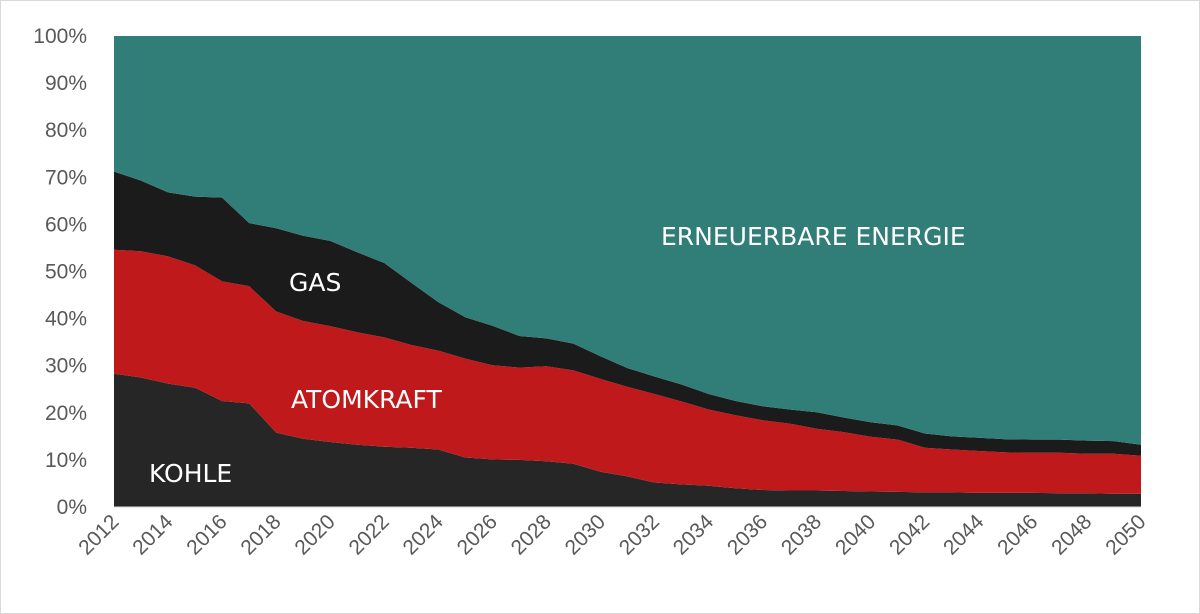  Describe the element at coordinates (66, 130) in the screenshot. I see `y-tick-label: 80%` at that location.